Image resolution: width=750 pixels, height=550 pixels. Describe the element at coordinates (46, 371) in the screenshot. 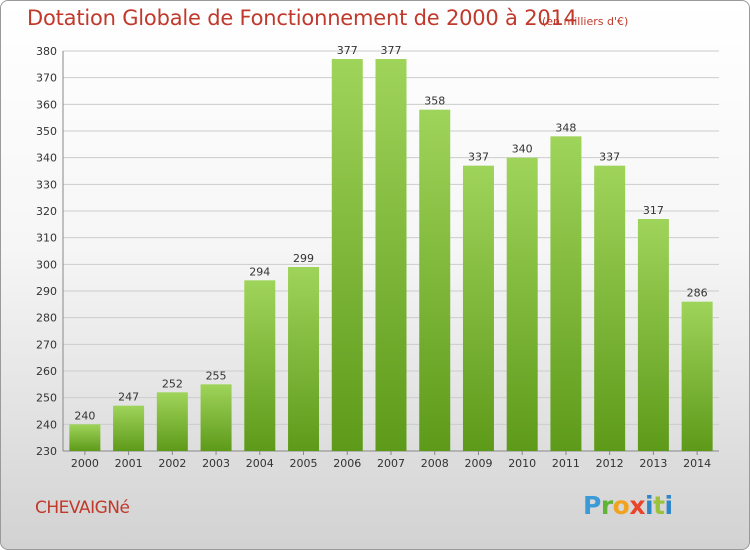

I see `y-tick-label: 260` at that location.